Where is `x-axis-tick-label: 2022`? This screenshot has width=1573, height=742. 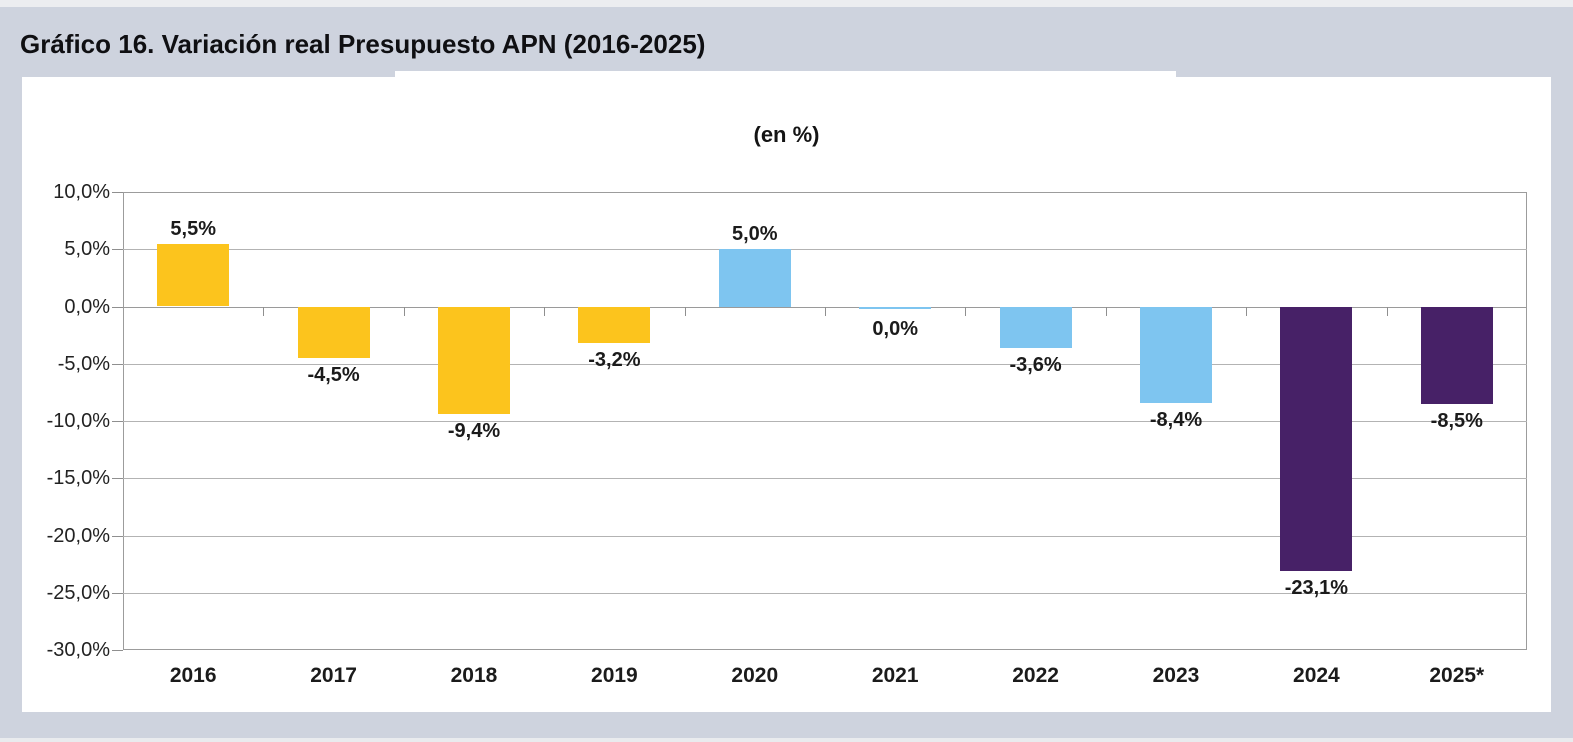 x-axis-tick-label: 2022 is located at coordinates (1035, 675).